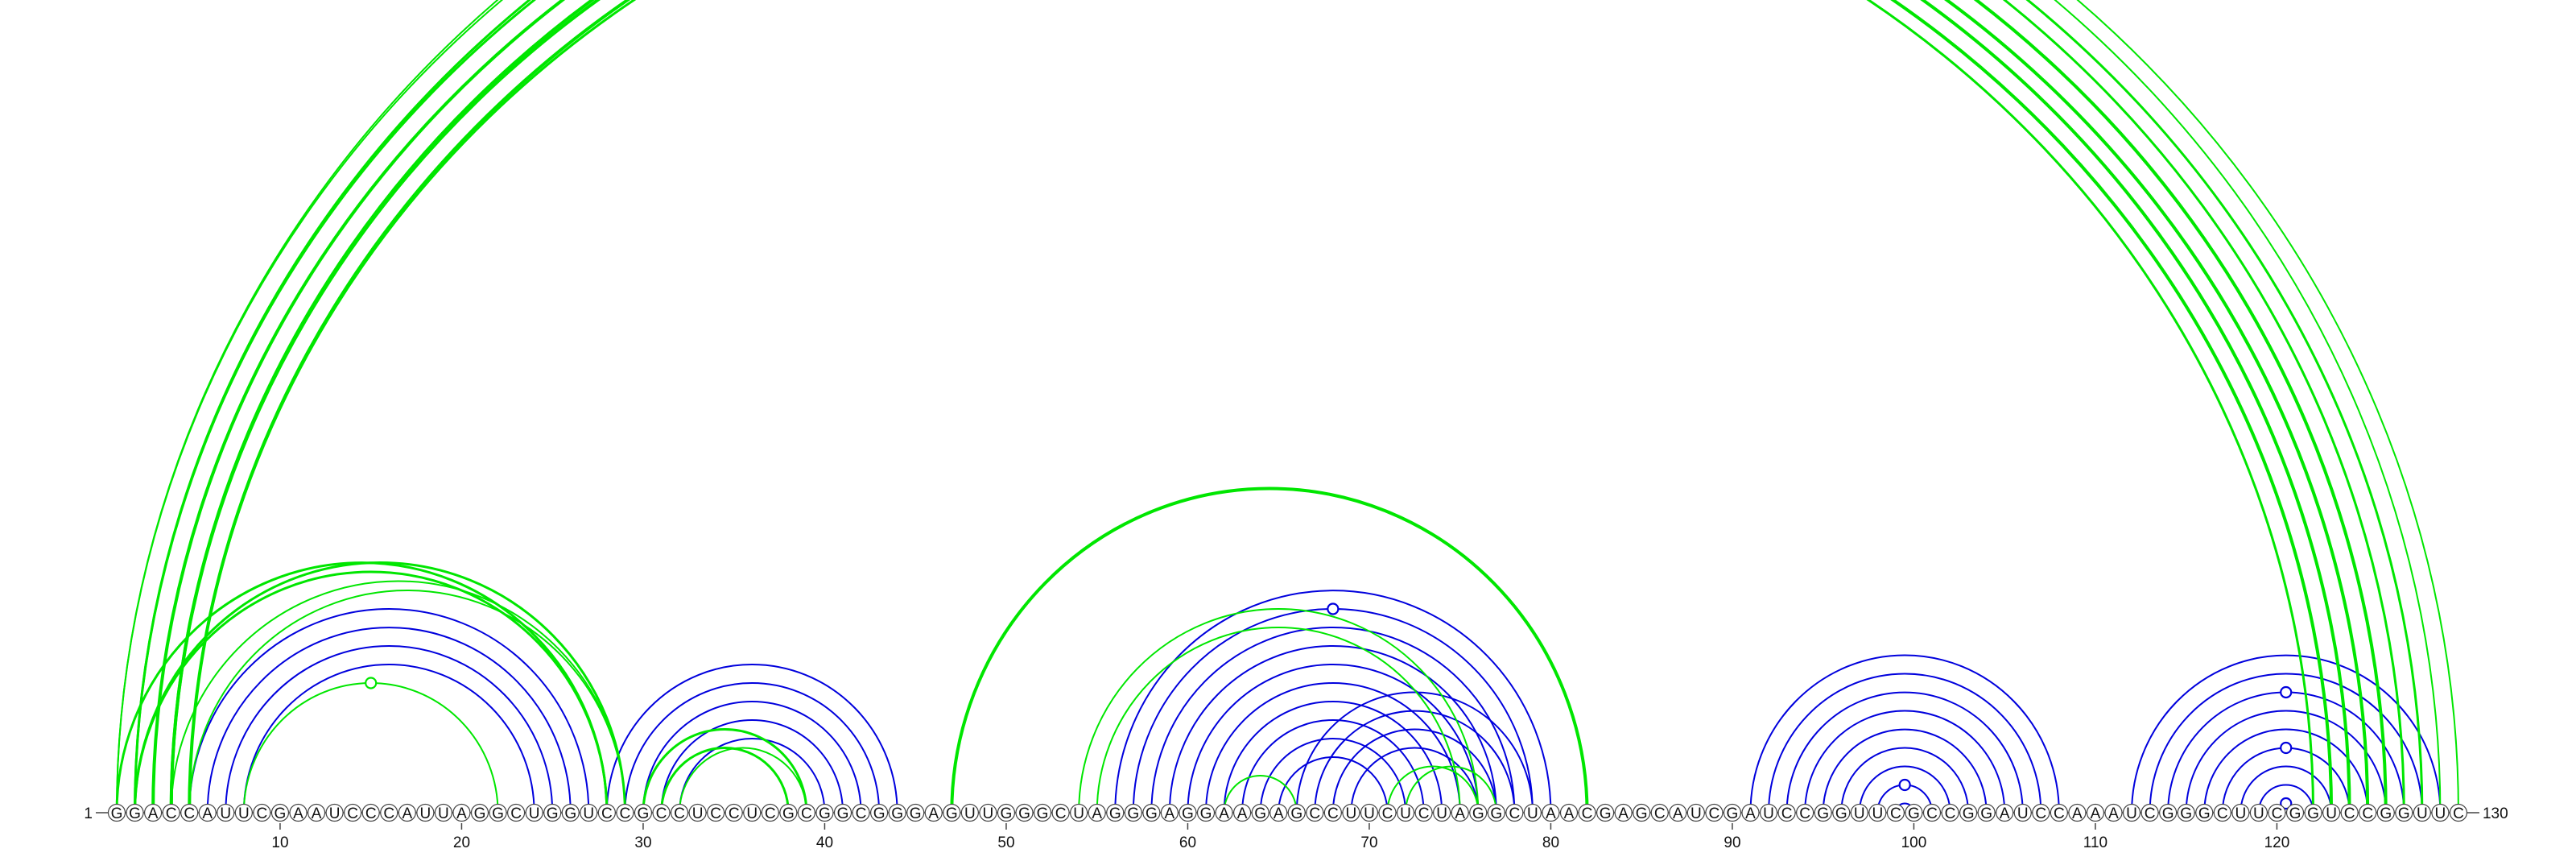  I want to click on position-tick-label: 110, so click(2095, 843).